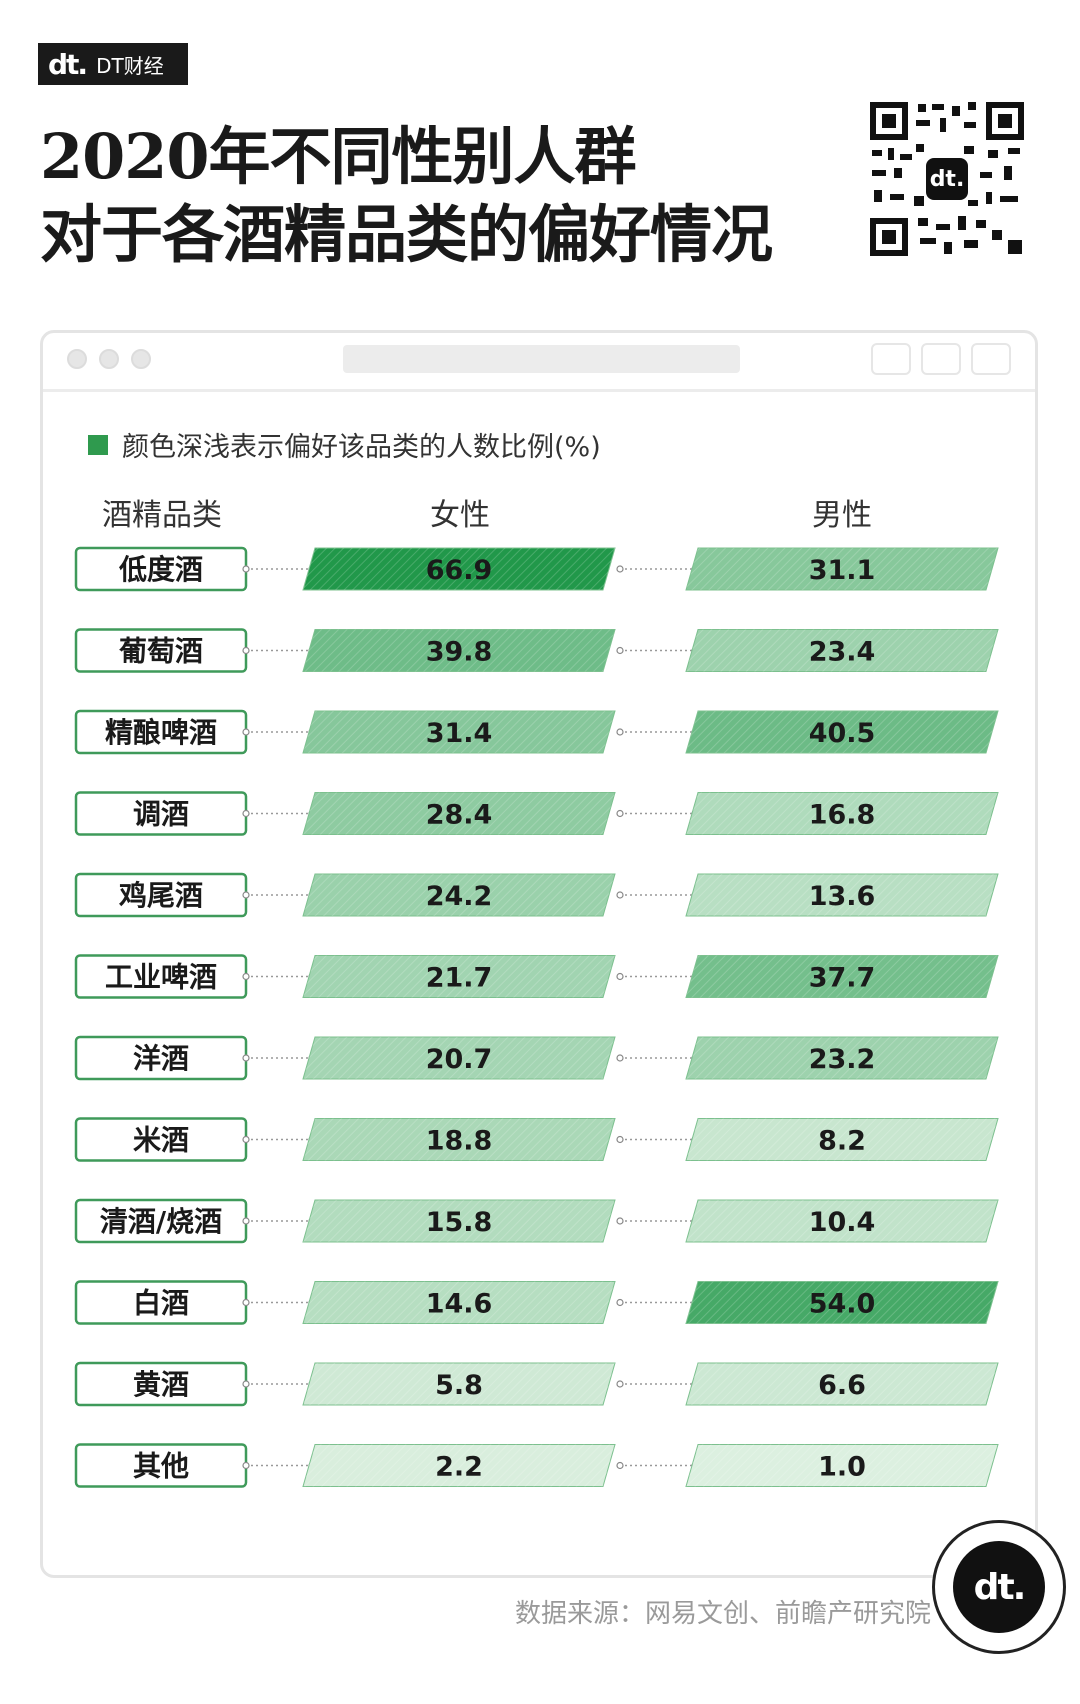 The image size is (1080, 1704). I want to click on female-value-label: 31.4, so click(459, 733).